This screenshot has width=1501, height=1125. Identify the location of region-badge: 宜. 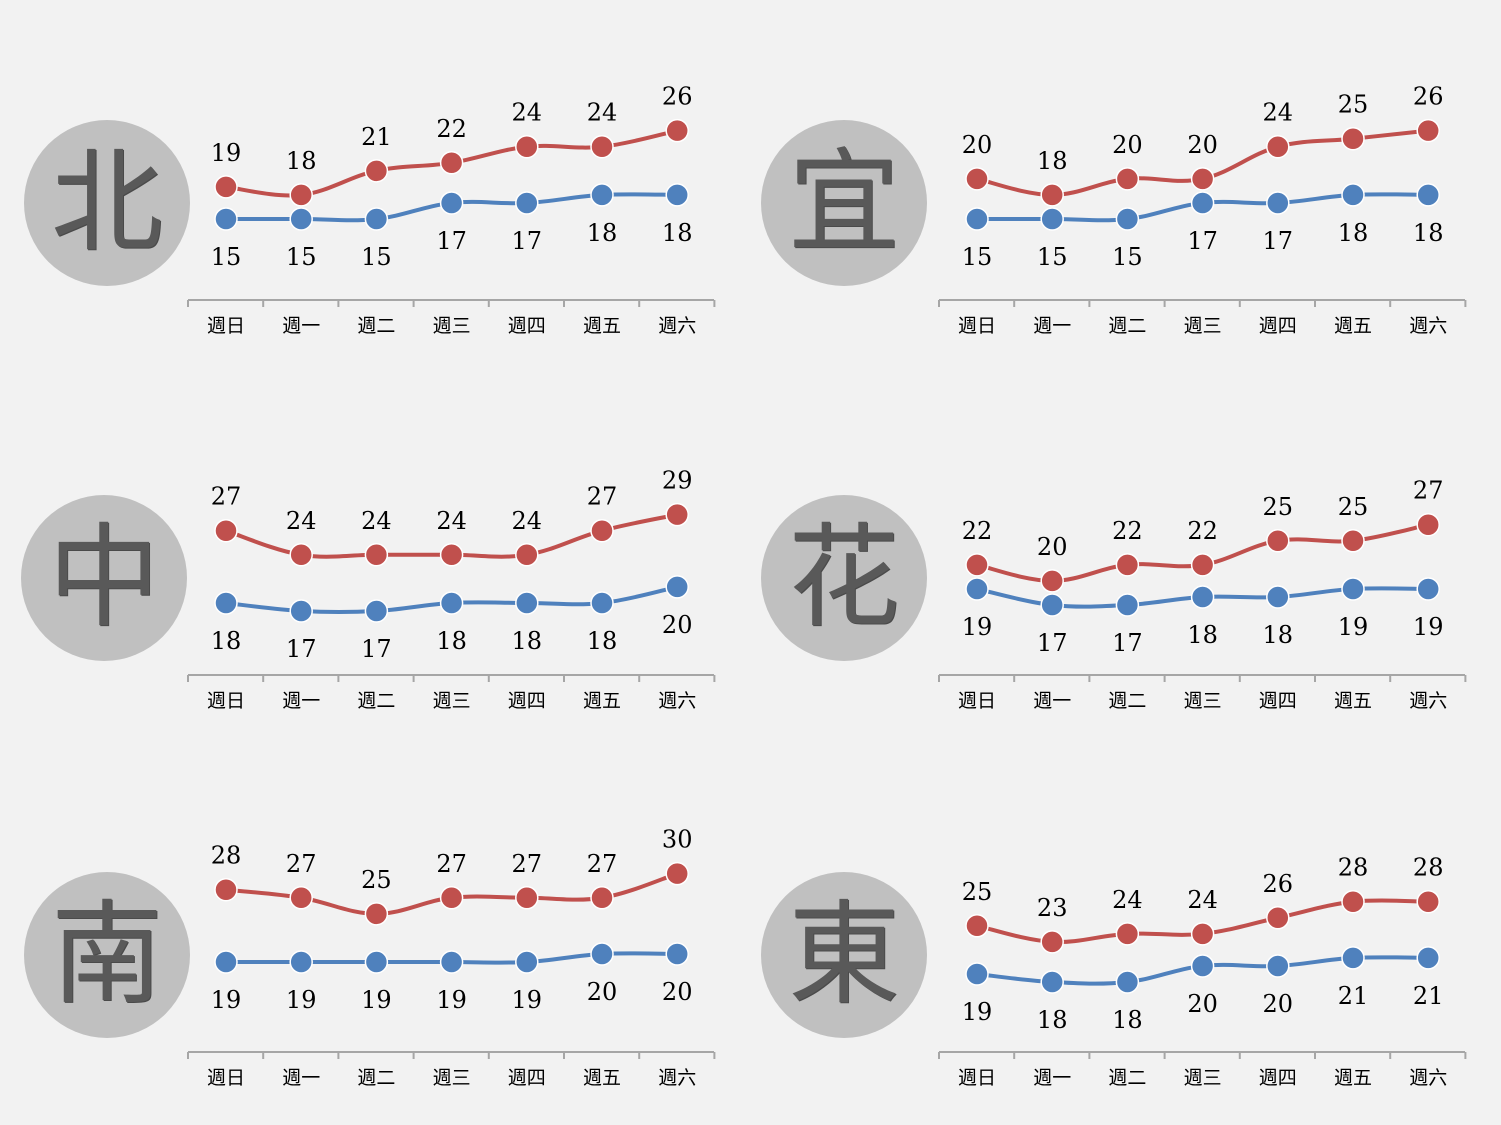
(844, 203).